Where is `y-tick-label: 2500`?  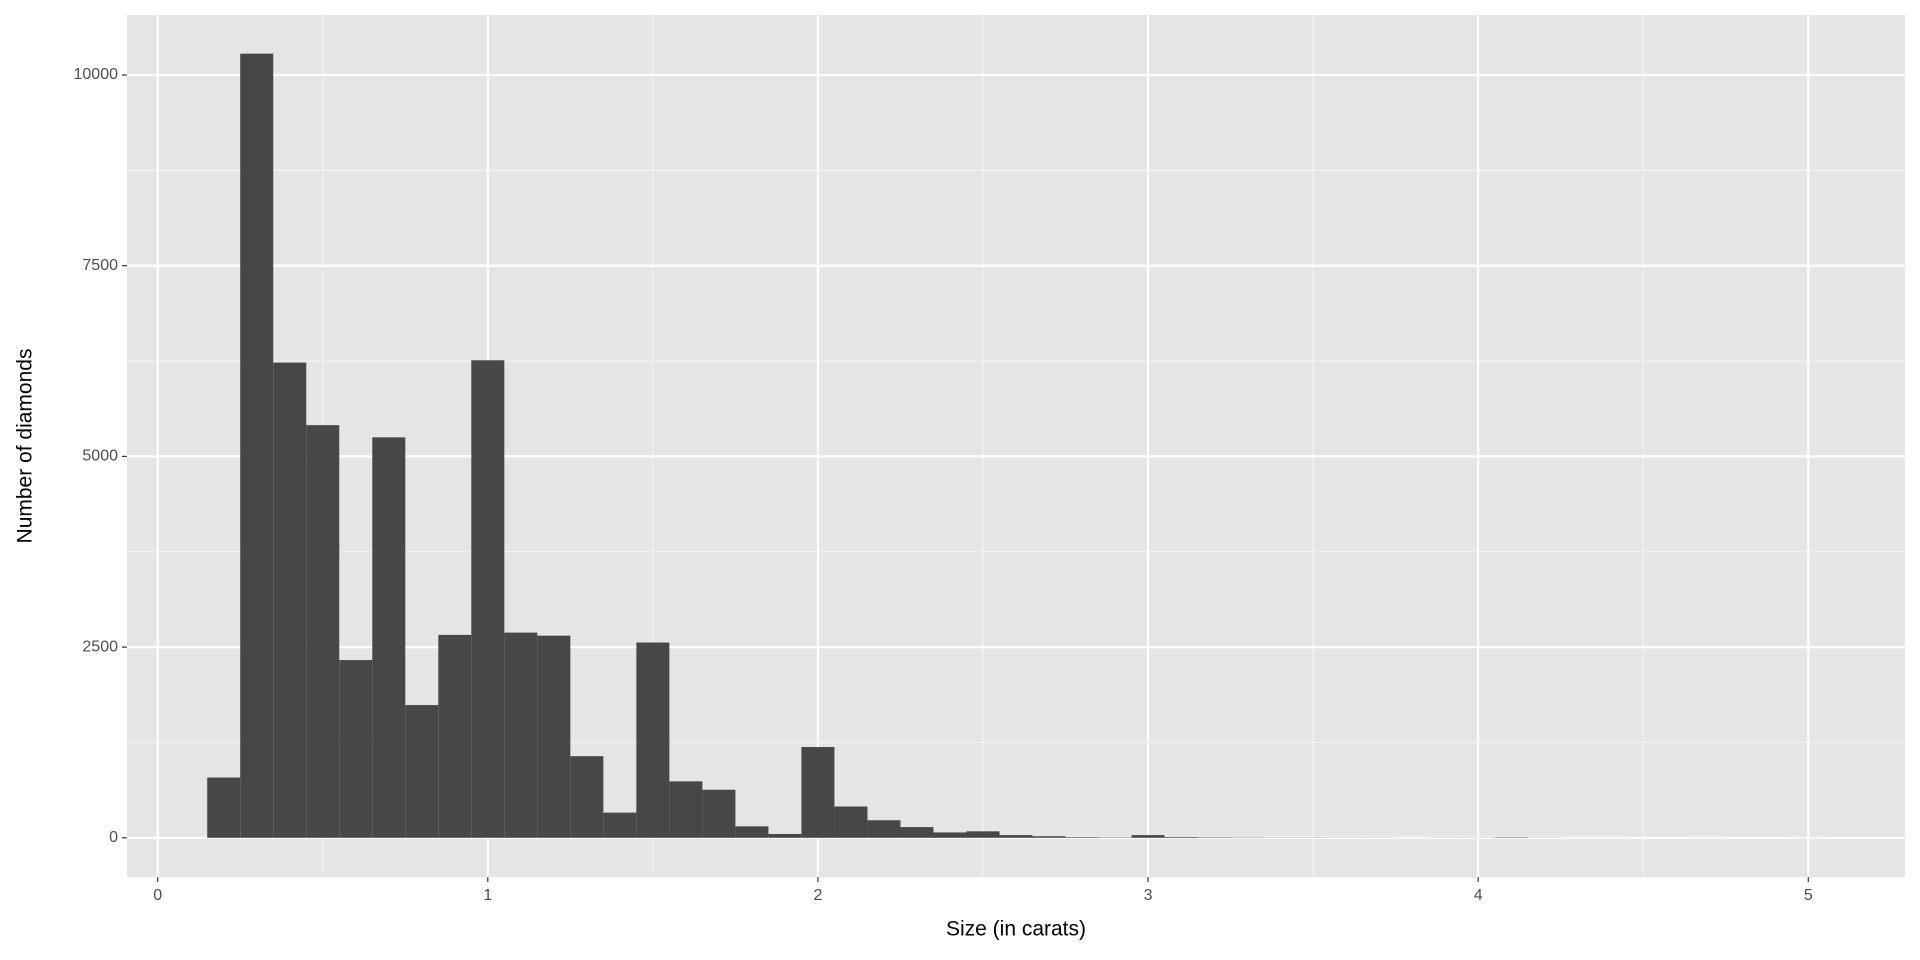
y-tick-label: 2500 is located at coordinates (100, 646).